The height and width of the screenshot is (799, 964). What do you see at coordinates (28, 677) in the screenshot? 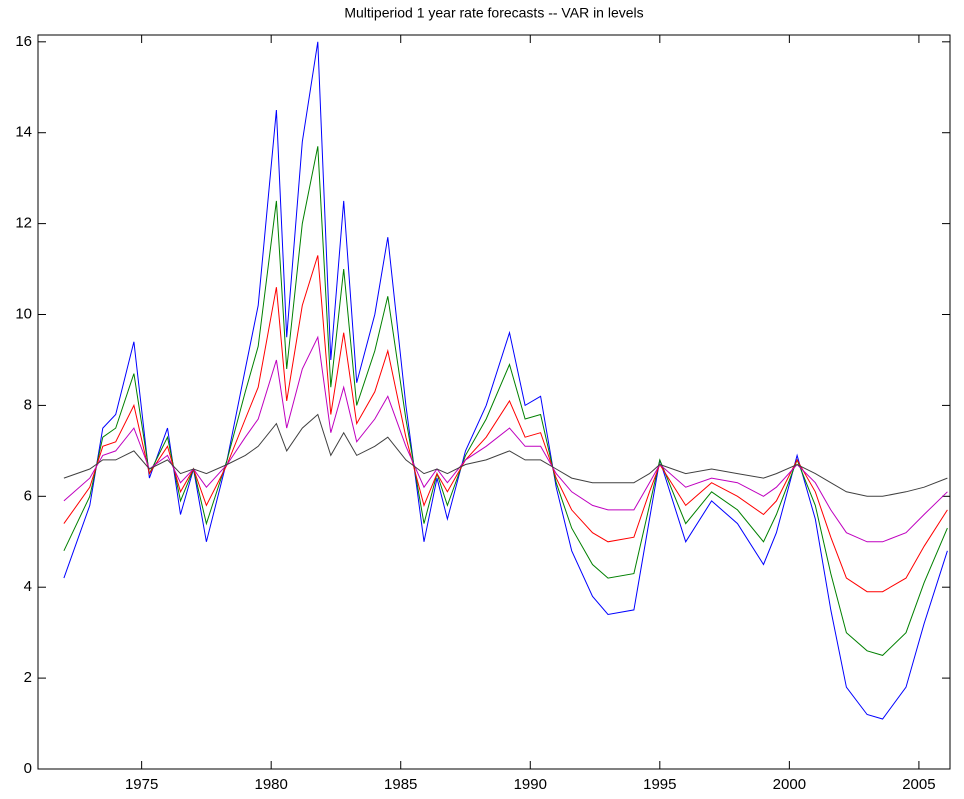
I see `y-tick-label: 2` at bounding box center [28, 677].